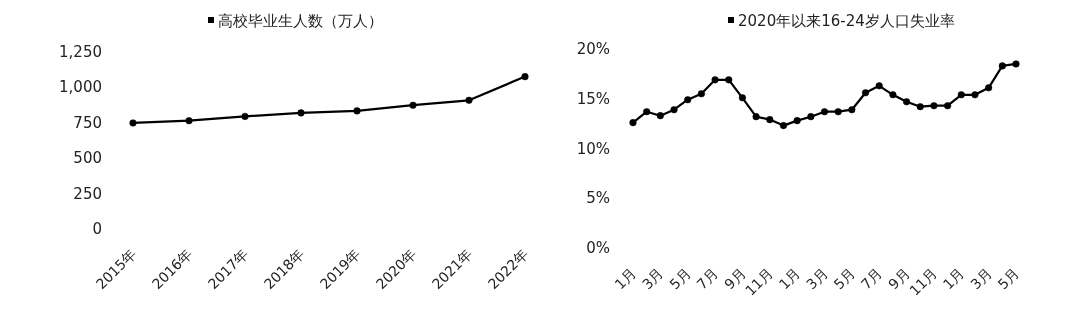 Image resolution: width=1080 pixels, height=336 pixels. Describe the element at coordinates (87, 193) in the screenshot. I see `y-tick-label: 250` at that location.